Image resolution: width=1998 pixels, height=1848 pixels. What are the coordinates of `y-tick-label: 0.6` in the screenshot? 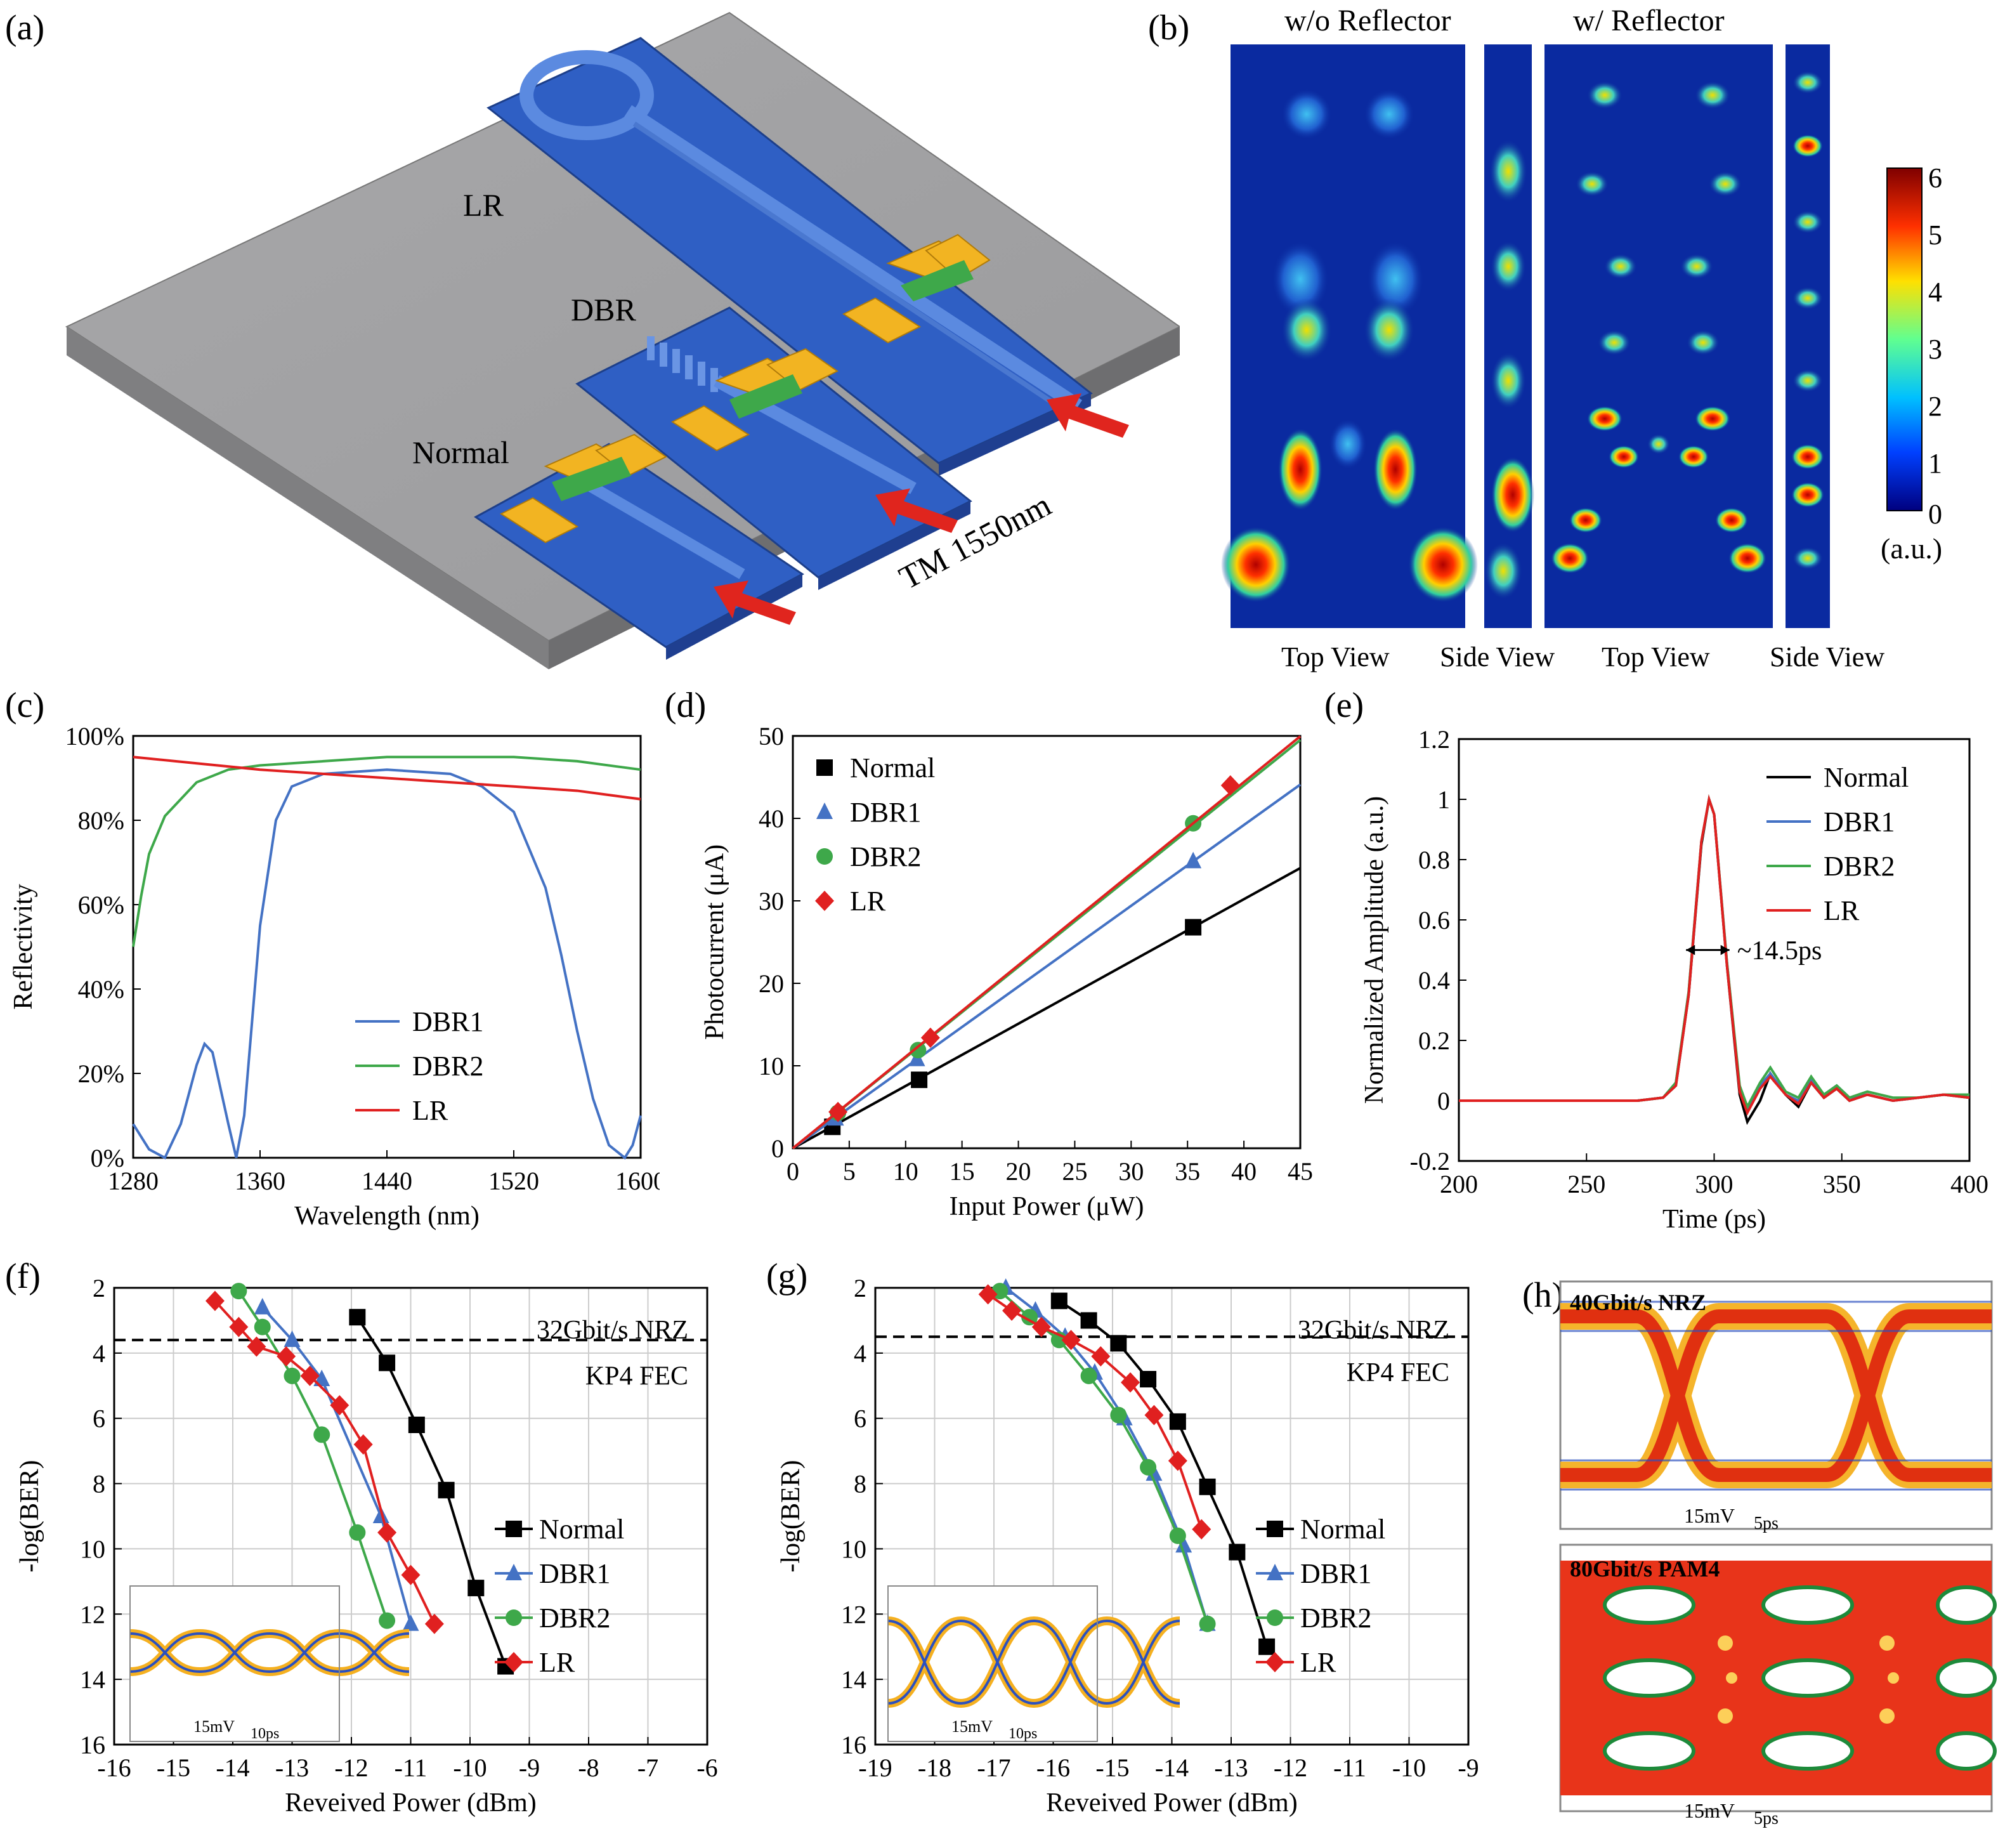 It's located at (1434, 920).